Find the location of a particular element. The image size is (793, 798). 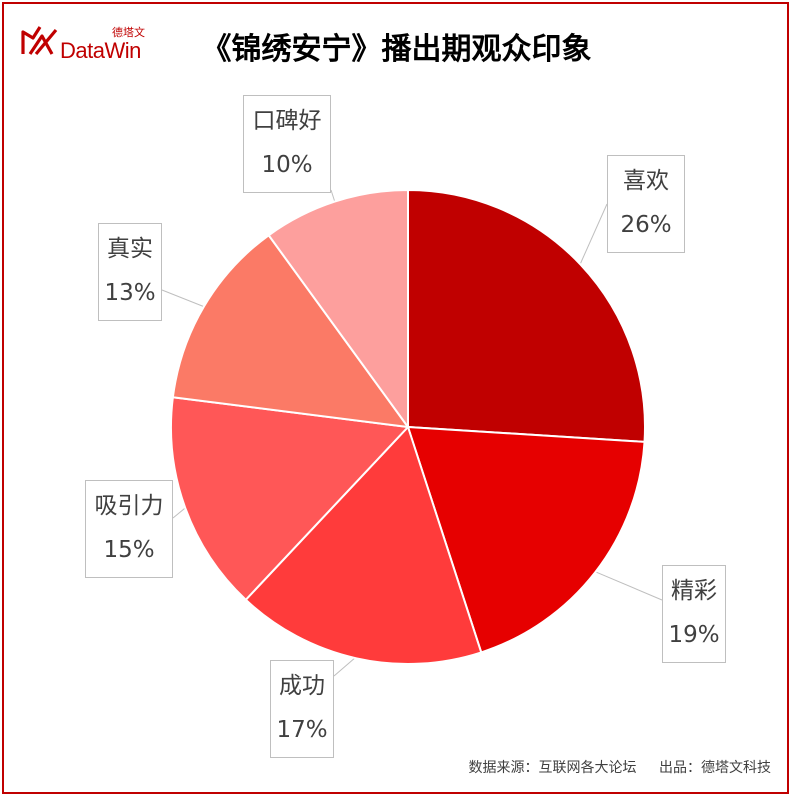

slice-percent-label: 19% is located at coordinates (694, 635).